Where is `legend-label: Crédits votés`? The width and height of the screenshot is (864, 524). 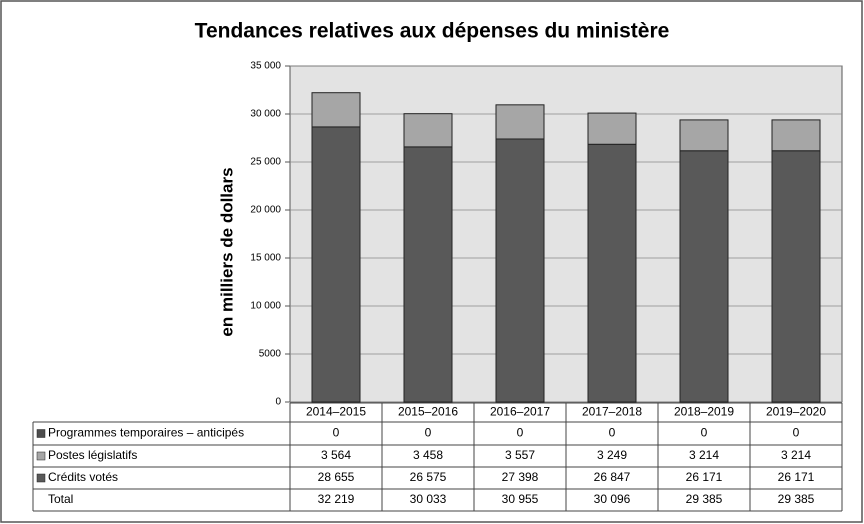
legend-label: Crédits votés is located at coordinates (83, 477).